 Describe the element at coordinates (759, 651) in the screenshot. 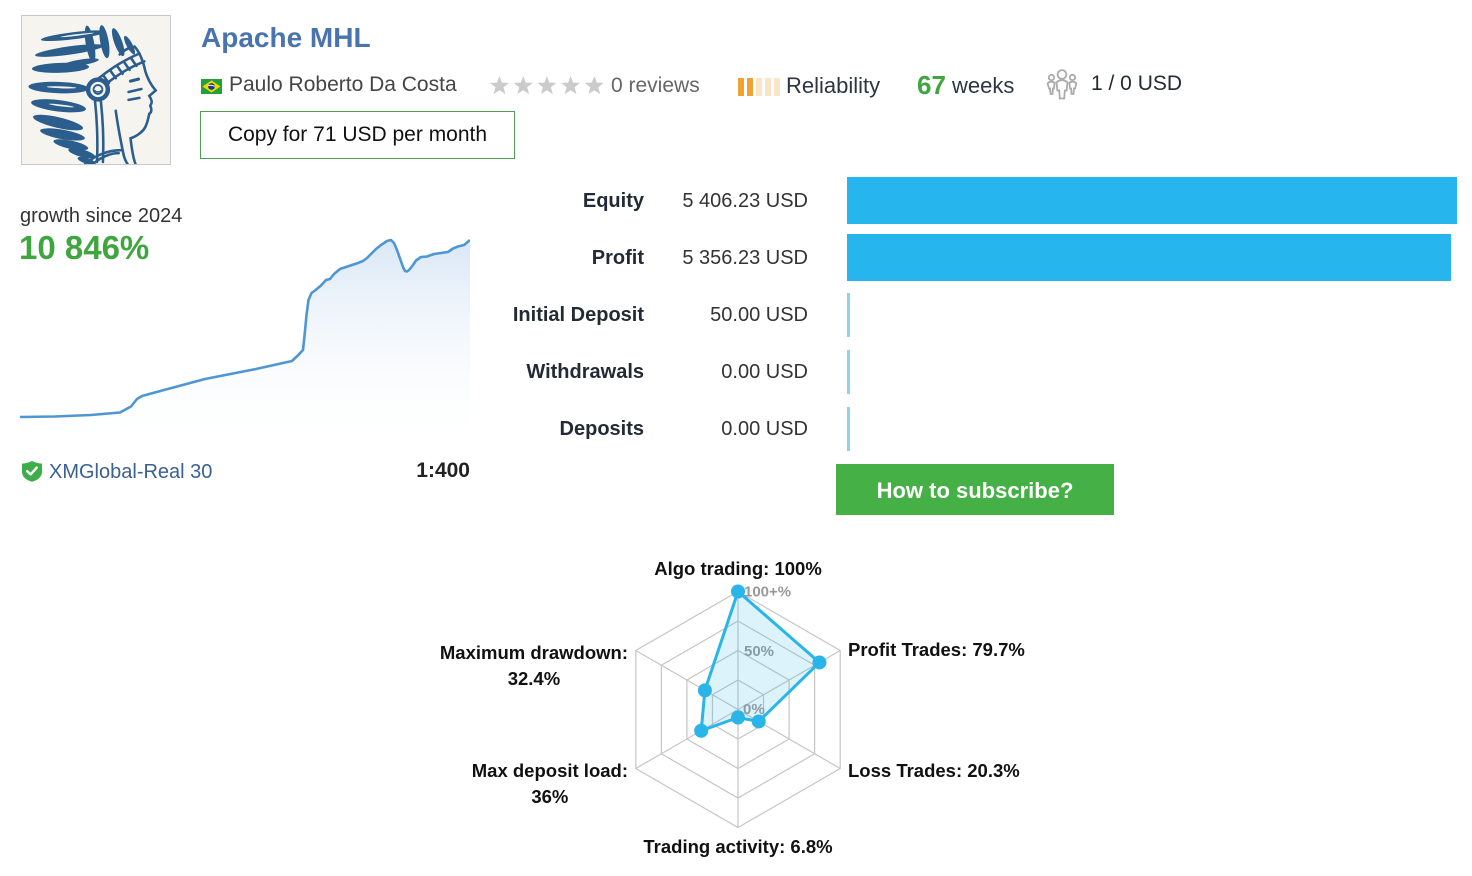

I see `svg-text: 50%` at that location.